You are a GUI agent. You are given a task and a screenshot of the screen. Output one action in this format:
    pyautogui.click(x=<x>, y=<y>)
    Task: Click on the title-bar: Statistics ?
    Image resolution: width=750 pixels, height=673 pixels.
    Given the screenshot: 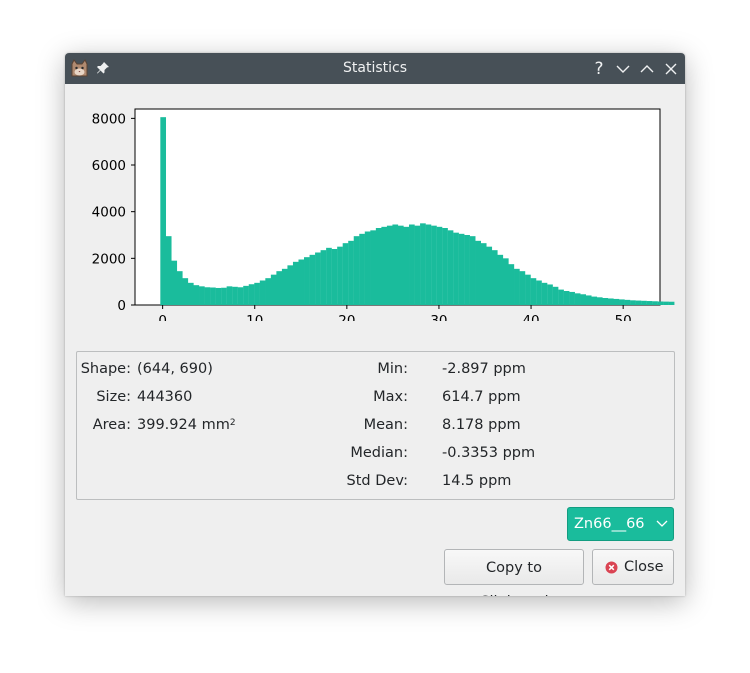 What is the action you would take?
    pyautogui.click(x=375, y=68)
    